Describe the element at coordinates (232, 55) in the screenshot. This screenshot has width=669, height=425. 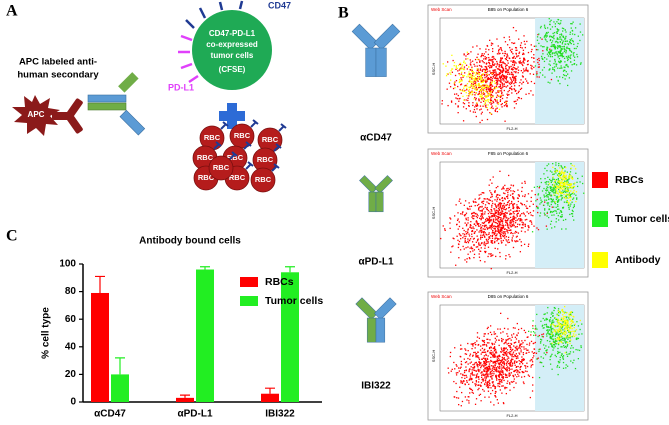
I see `tumor-cell-label: tumor cells` at that location.